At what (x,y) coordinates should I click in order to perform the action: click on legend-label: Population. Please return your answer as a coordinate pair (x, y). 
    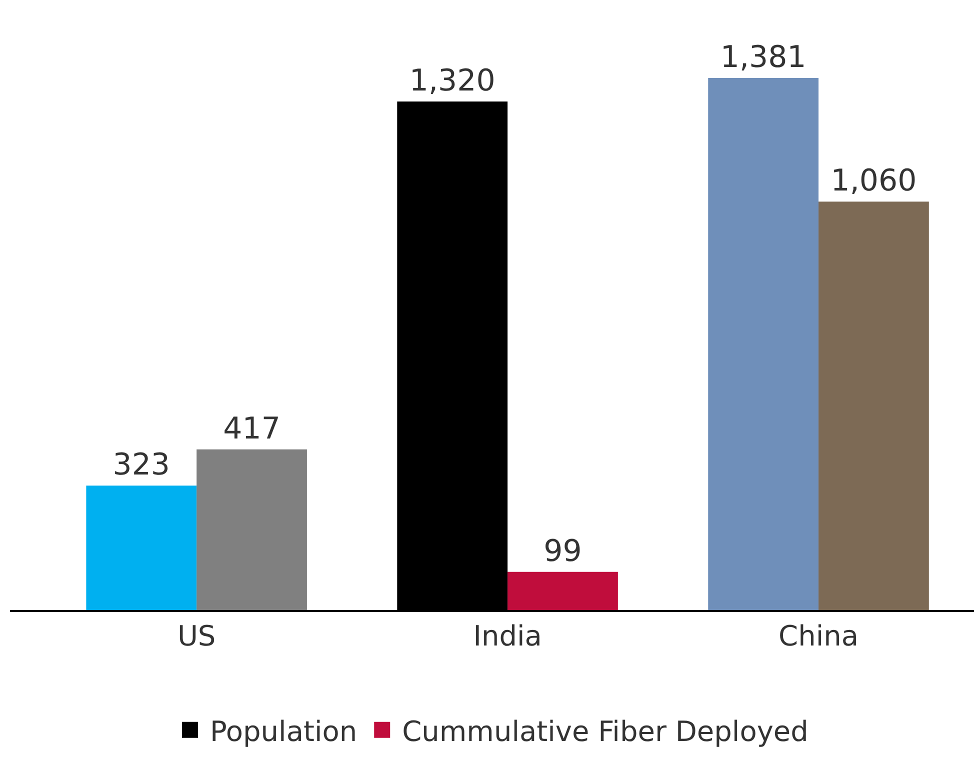
    Looking at the image, I should click on (284, 731).